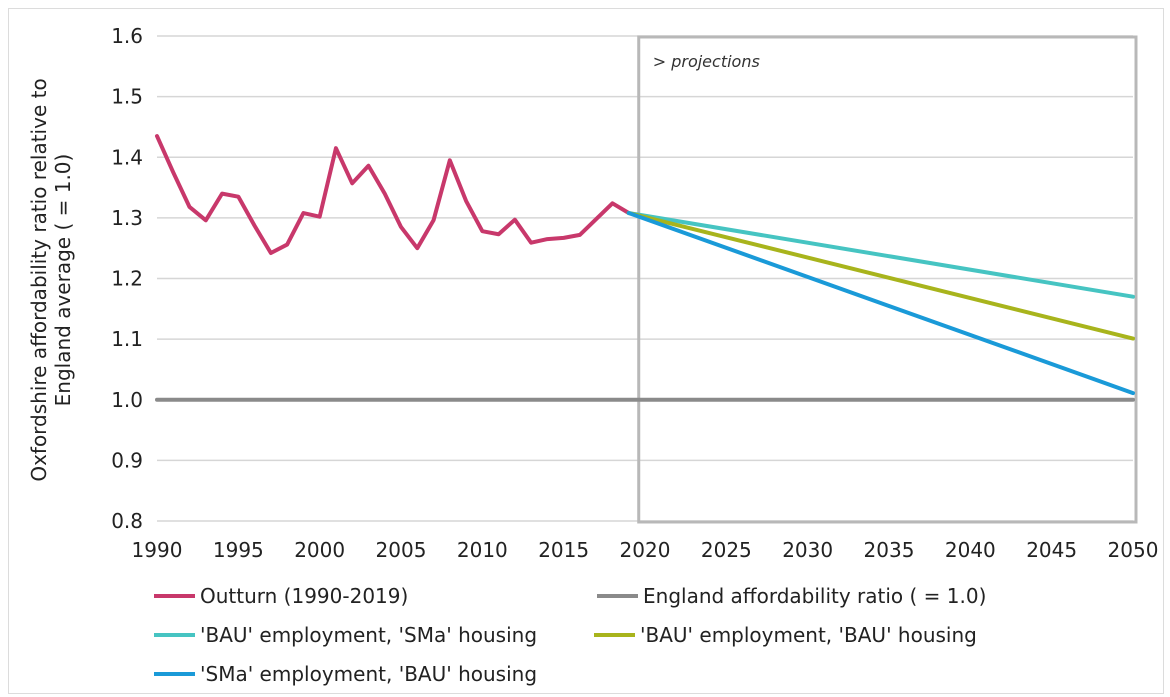 The width and height of the screenshot is (1170, 697). What do you see at coordinates (127, 157) in the screenshot?
I see `y-tick-6: 1.4` at bounding box center [127, 157].